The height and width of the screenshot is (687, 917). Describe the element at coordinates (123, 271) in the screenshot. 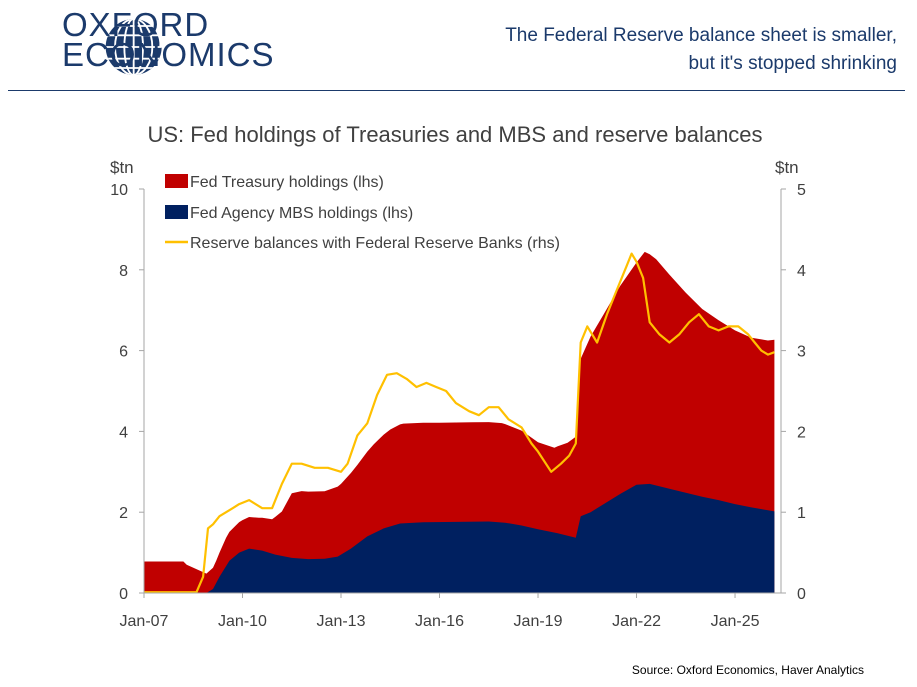

I see `y-tick-label-left: 8` at that location.